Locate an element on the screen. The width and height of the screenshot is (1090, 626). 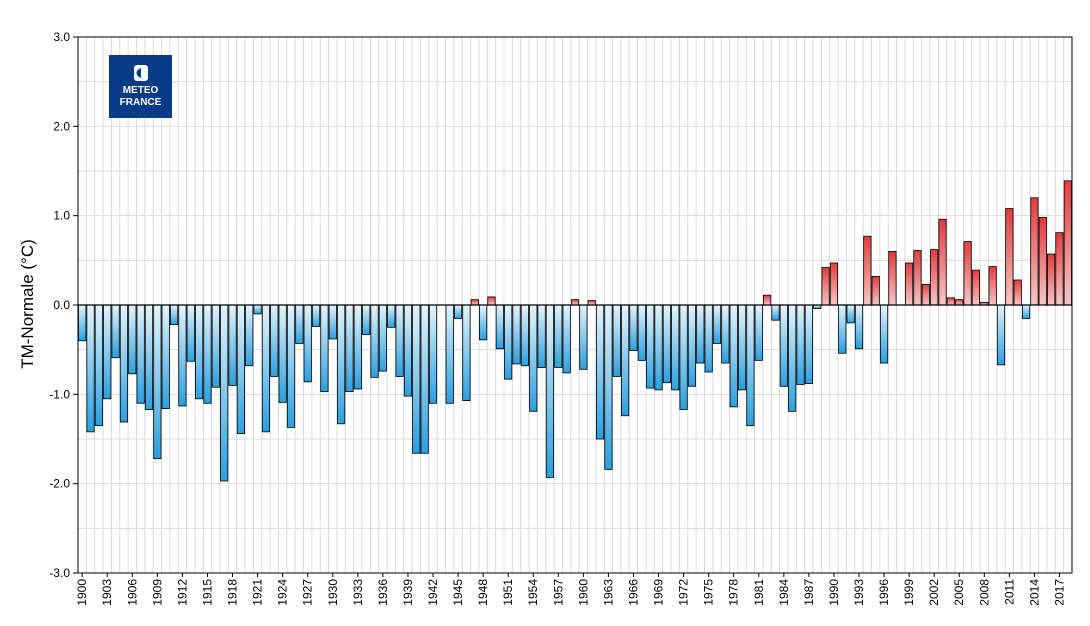
y-tick-label: -1.0 is located at coordinates (59, 394).